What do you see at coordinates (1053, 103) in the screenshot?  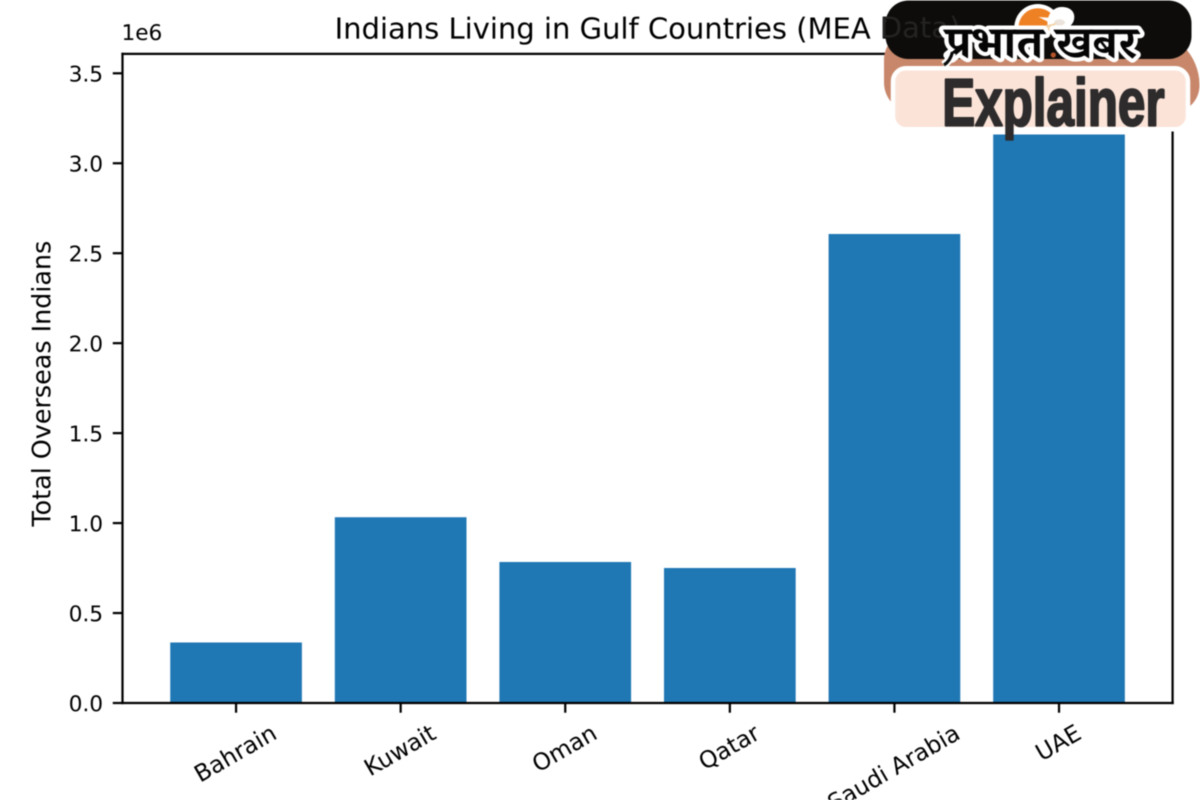 I see `svg-text: Explainer` at bounding box center [1053, 103].